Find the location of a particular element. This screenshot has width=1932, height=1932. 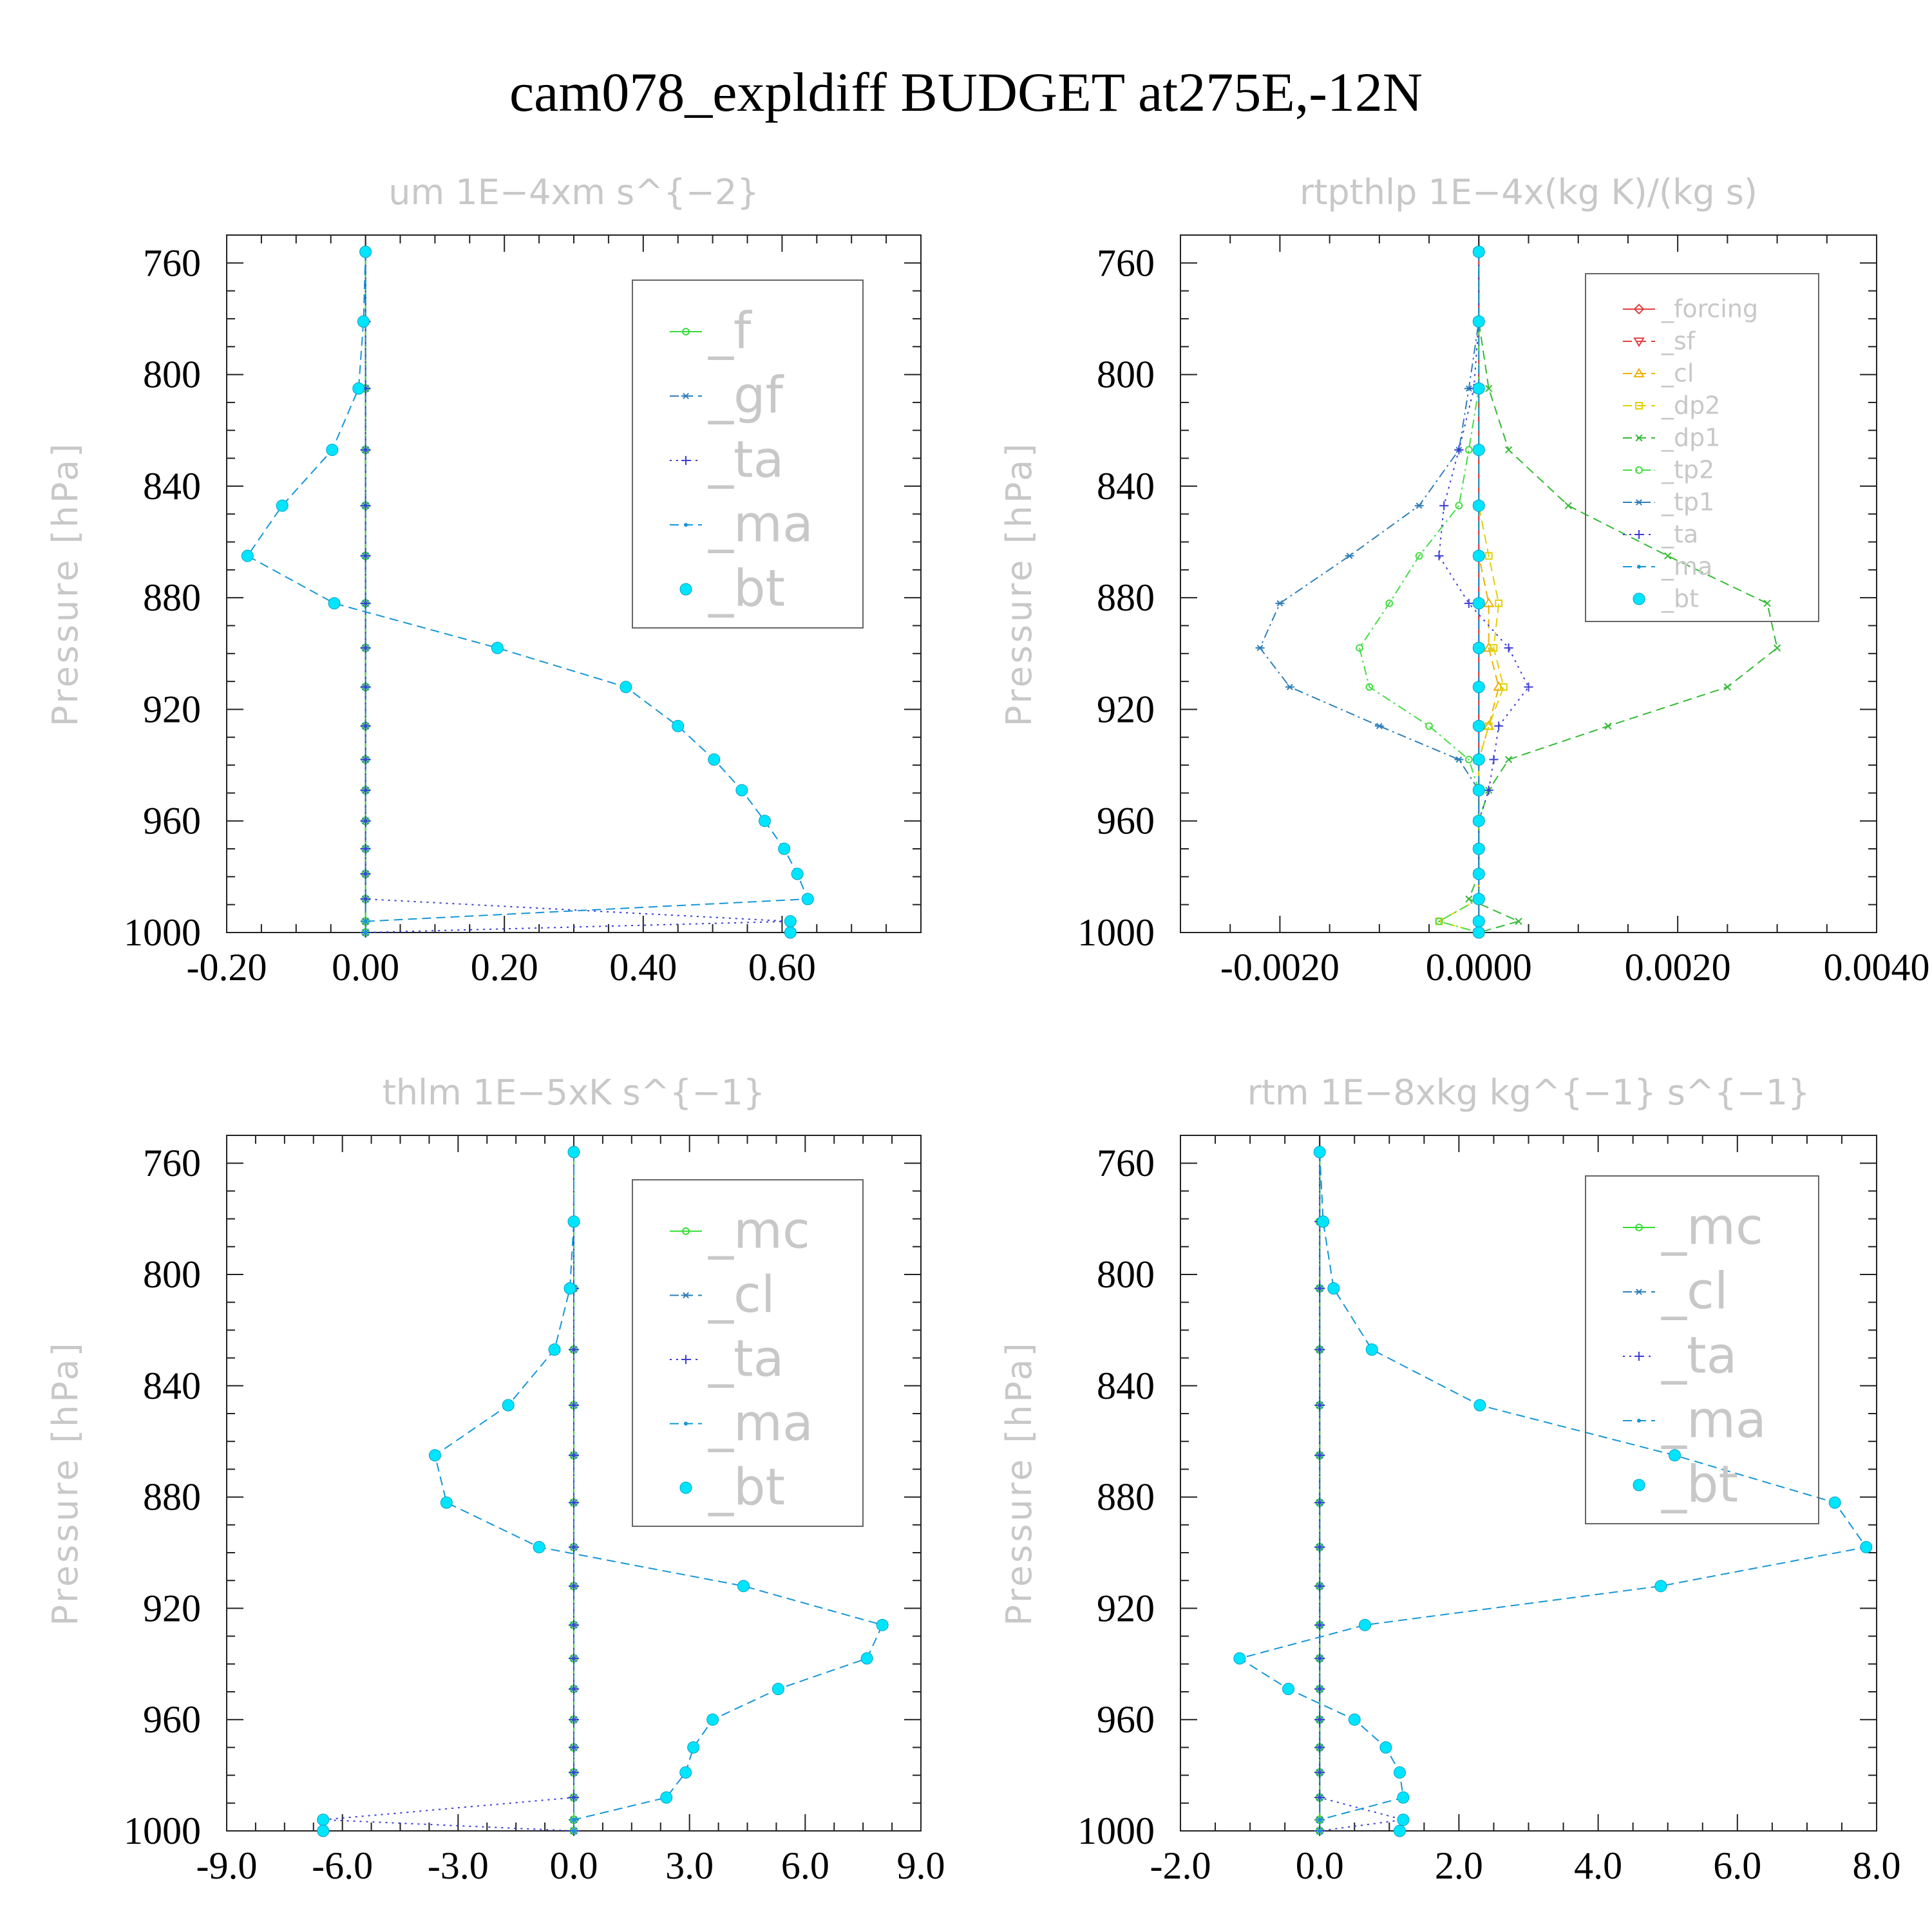

x-tick-label: 0.60 is located at coordinates (782, 968).